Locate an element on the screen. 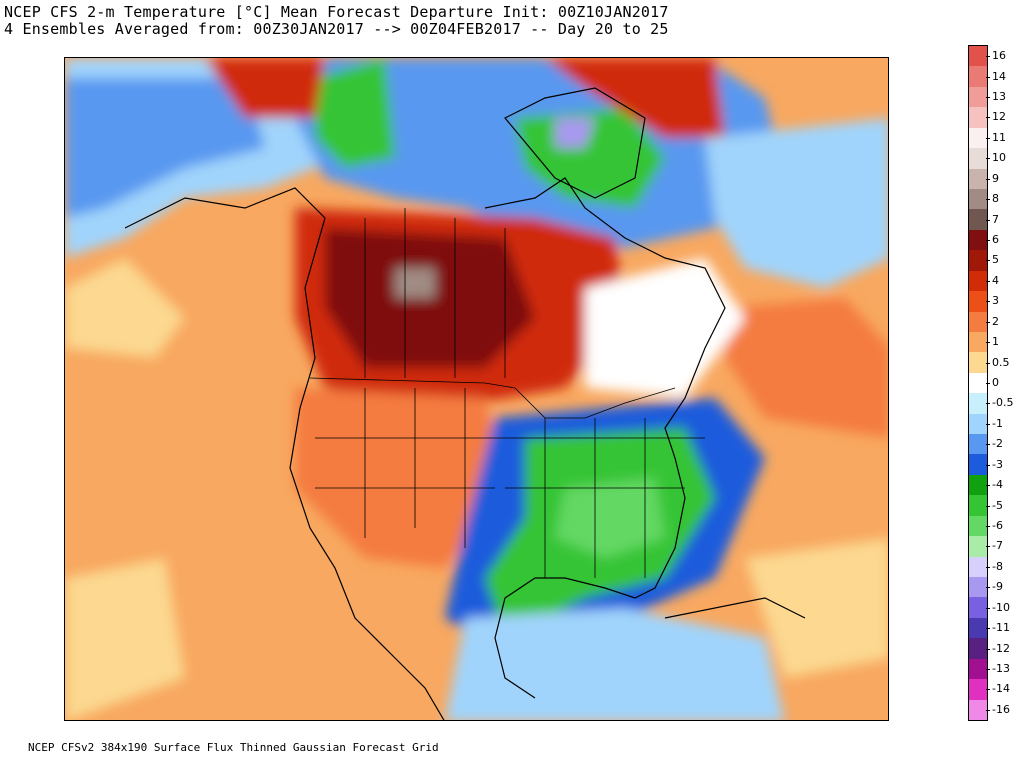  colorbar-label: 13 is located at coordinates (999, 97).